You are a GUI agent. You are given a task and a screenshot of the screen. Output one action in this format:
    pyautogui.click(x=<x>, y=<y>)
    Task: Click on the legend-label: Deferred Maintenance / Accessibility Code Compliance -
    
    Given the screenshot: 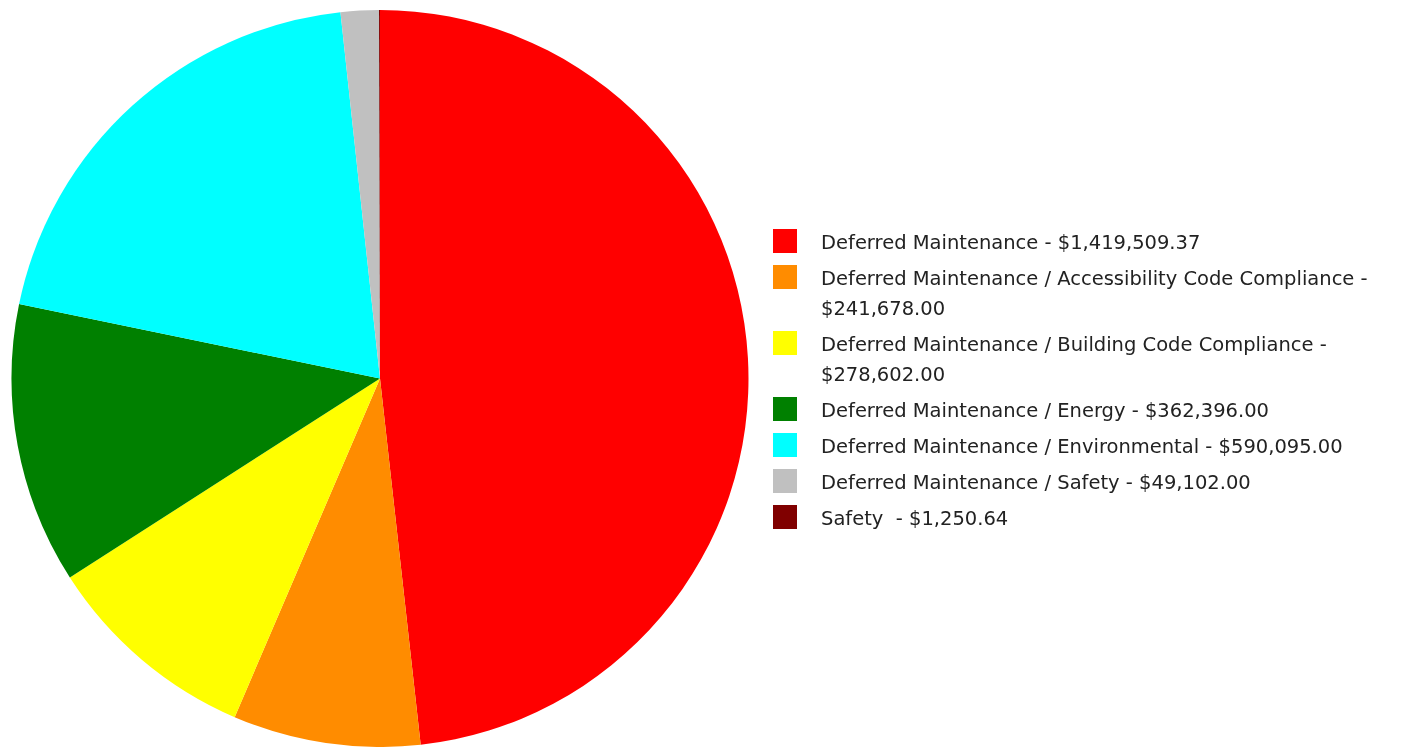 What is the action you would take?
    pyautogui.click(x=1094, y=278)
    